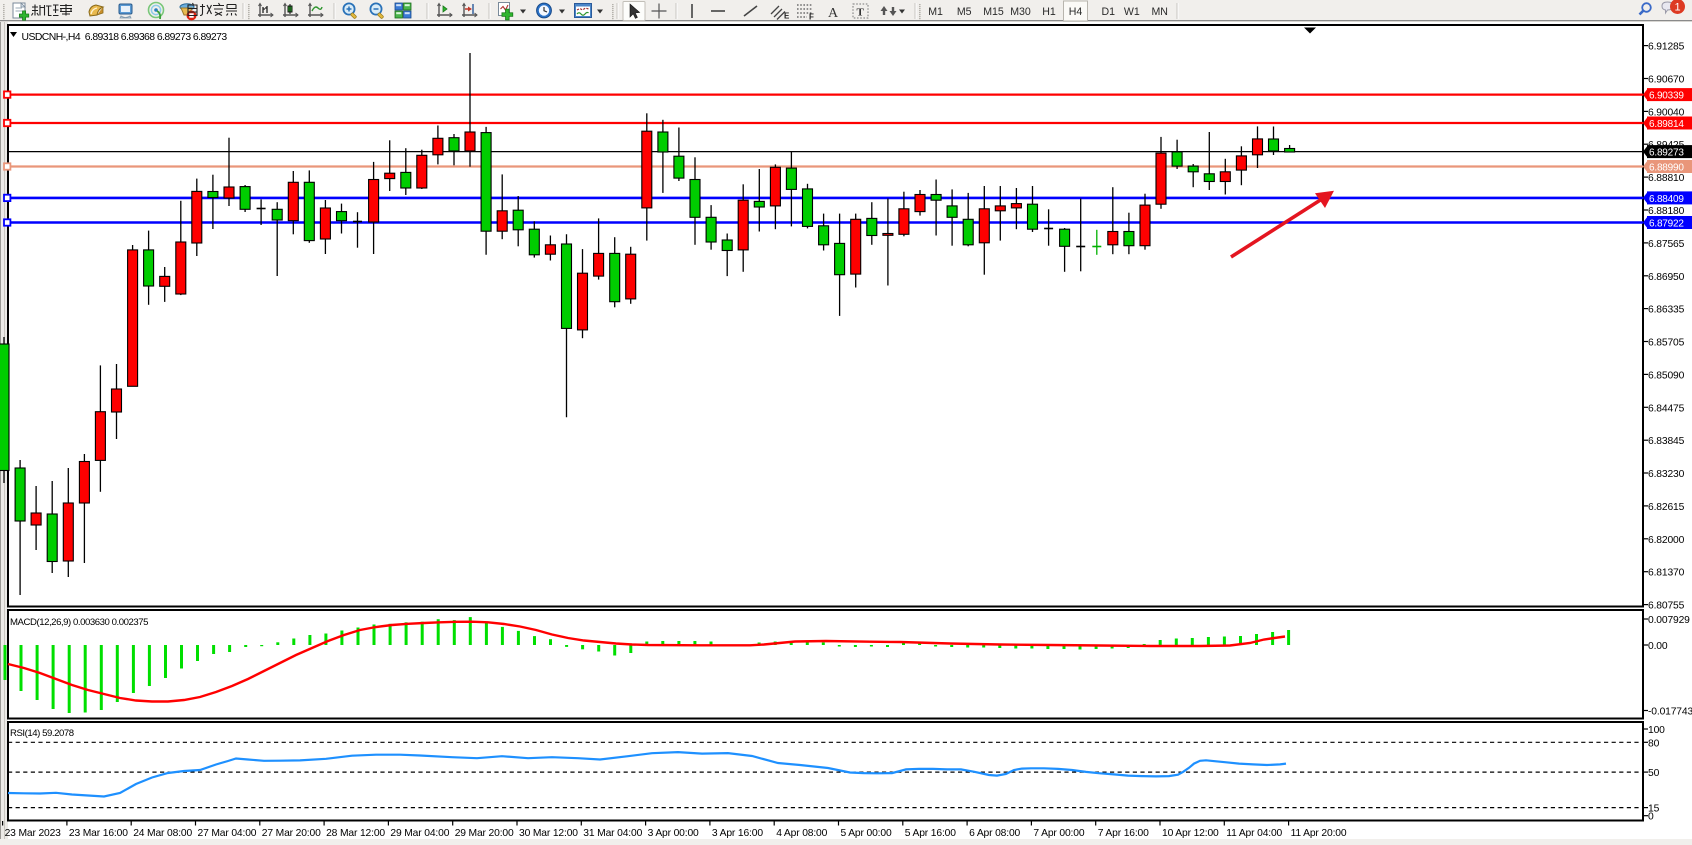 Image resolution: width=1692 pixels, height=845 pixels. What do you see at coordinates (1254, 833) in the screenshot?
I see `svg-text: 11 Apr 04:00` at bounding box center [1254, 833].